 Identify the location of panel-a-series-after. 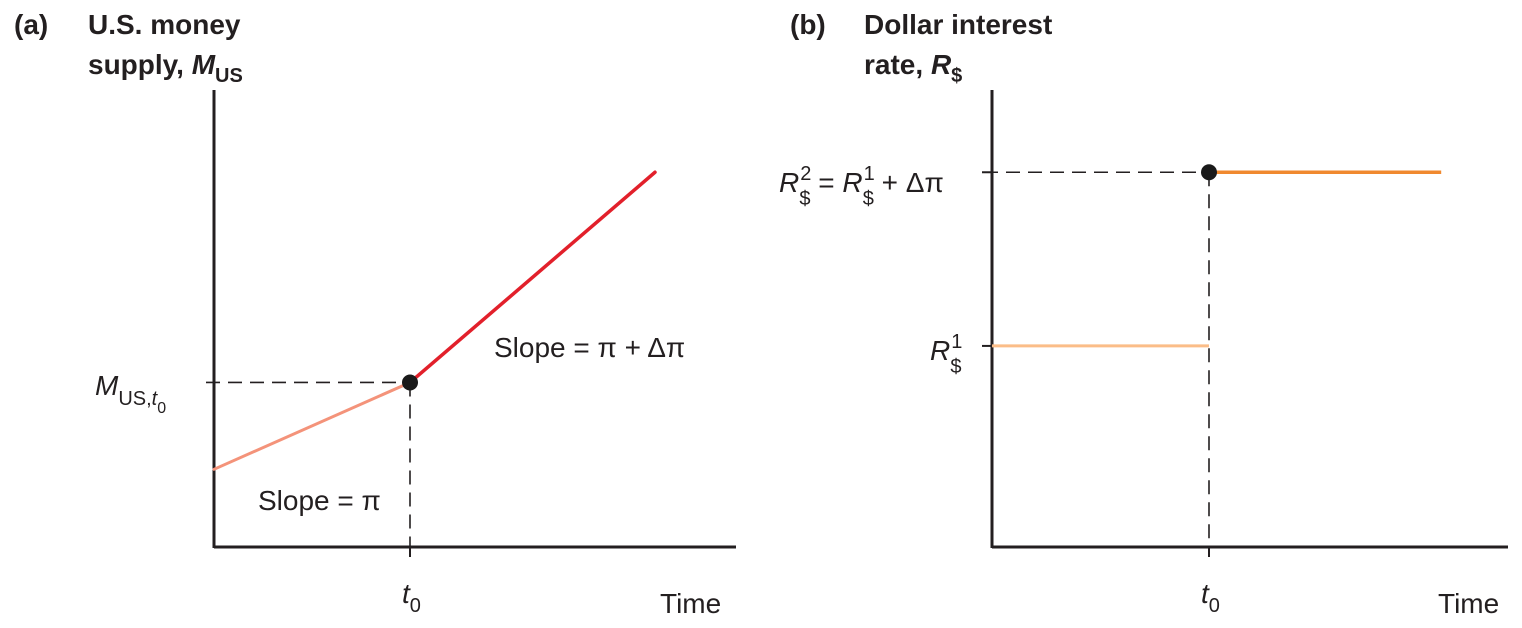
(532, 277).